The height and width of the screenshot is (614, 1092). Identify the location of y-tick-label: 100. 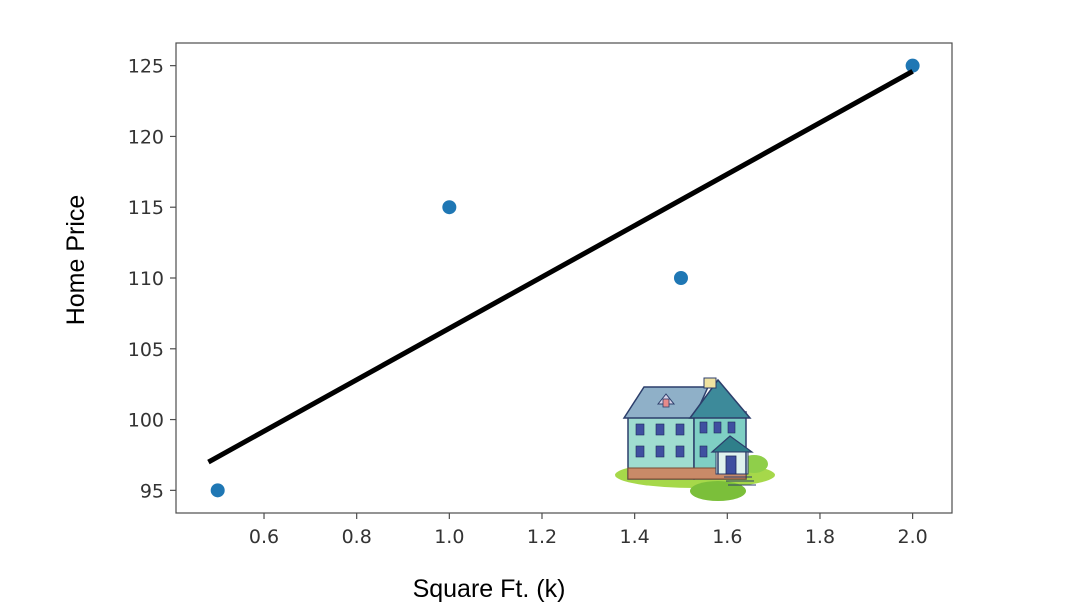
(146, 421).